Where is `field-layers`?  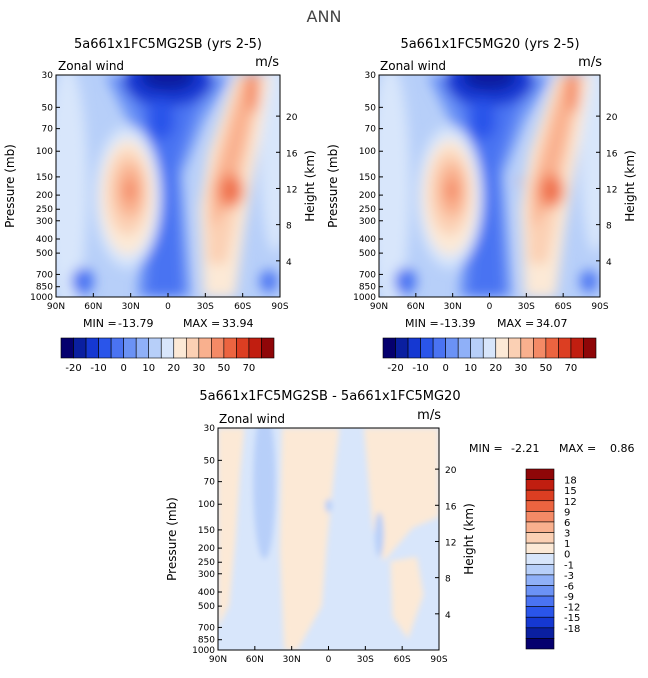
field-layers is located at coordinates (168, 186).